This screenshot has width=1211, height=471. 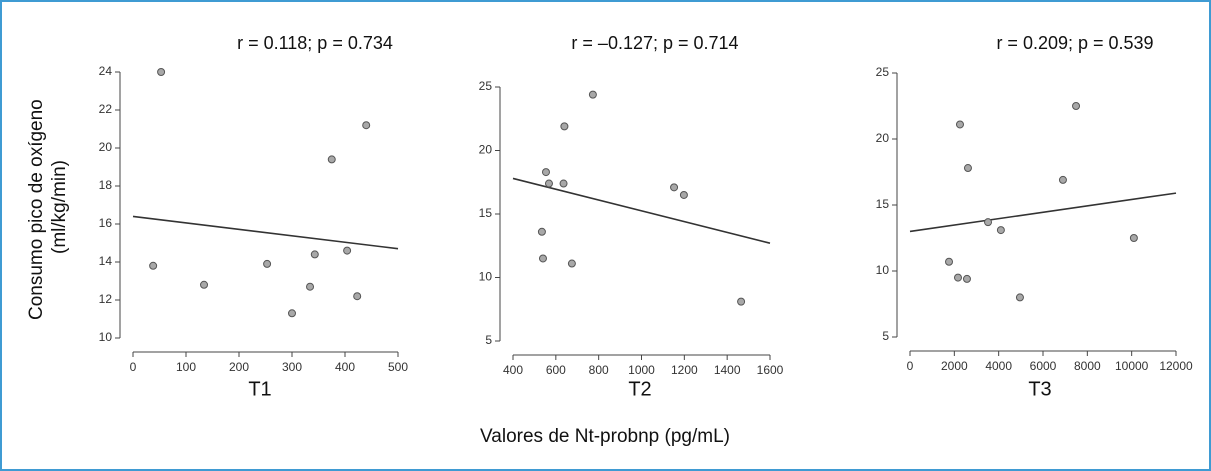 What do you see at coordinates (556, 370) in the screenshot?
I see `x-tick-label: 600` at bounding box center [556, 370].